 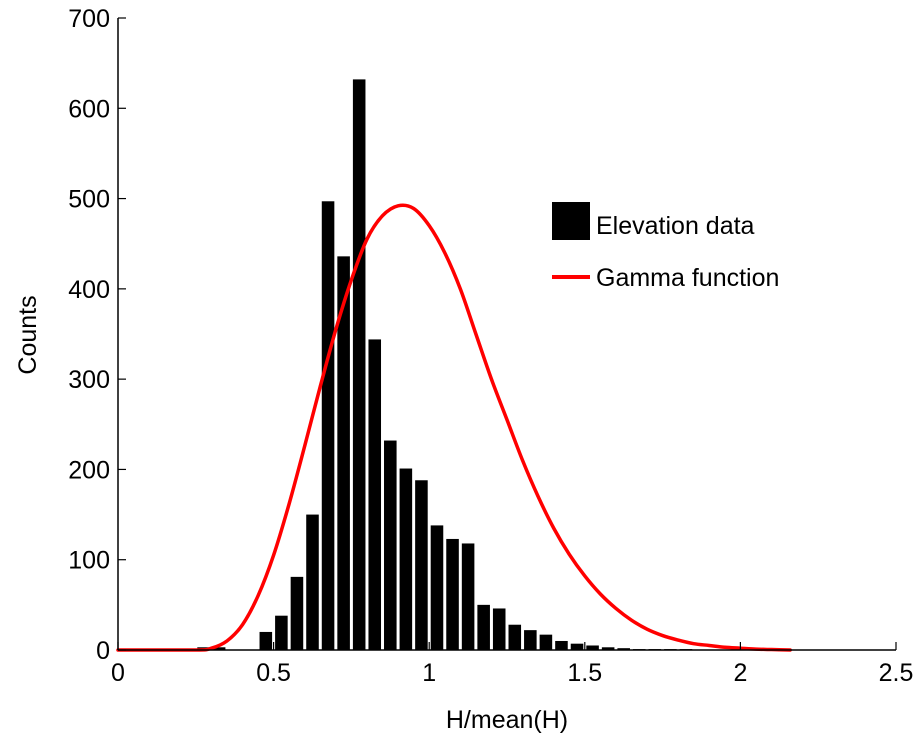 What do you see at coordinates (675, 226) in the screenshot?
I see `legend-label-elevation-data: Elevation data` at bounding box center [675, 226].